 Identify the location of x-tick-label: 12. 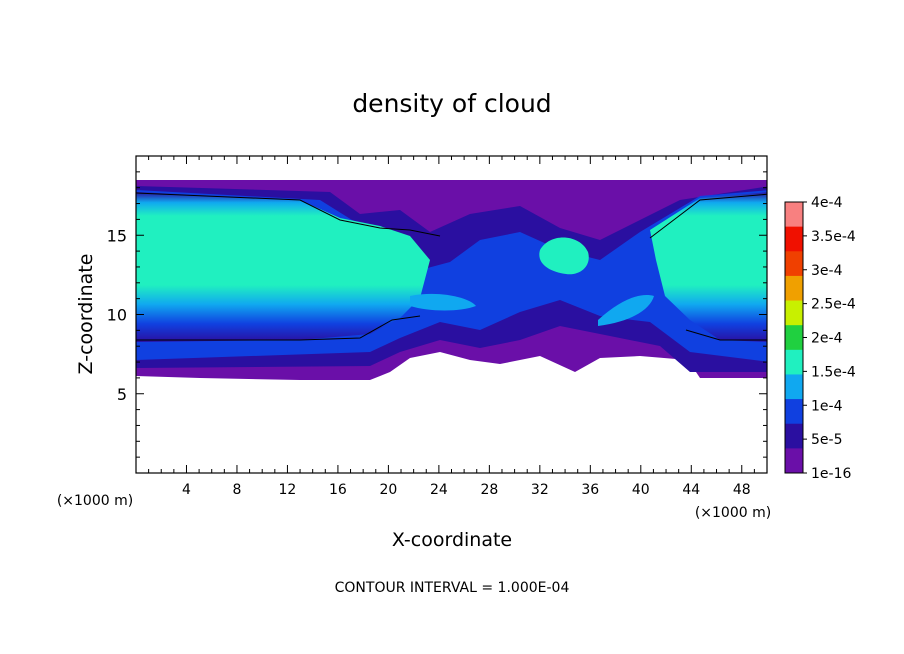
(288, 490).